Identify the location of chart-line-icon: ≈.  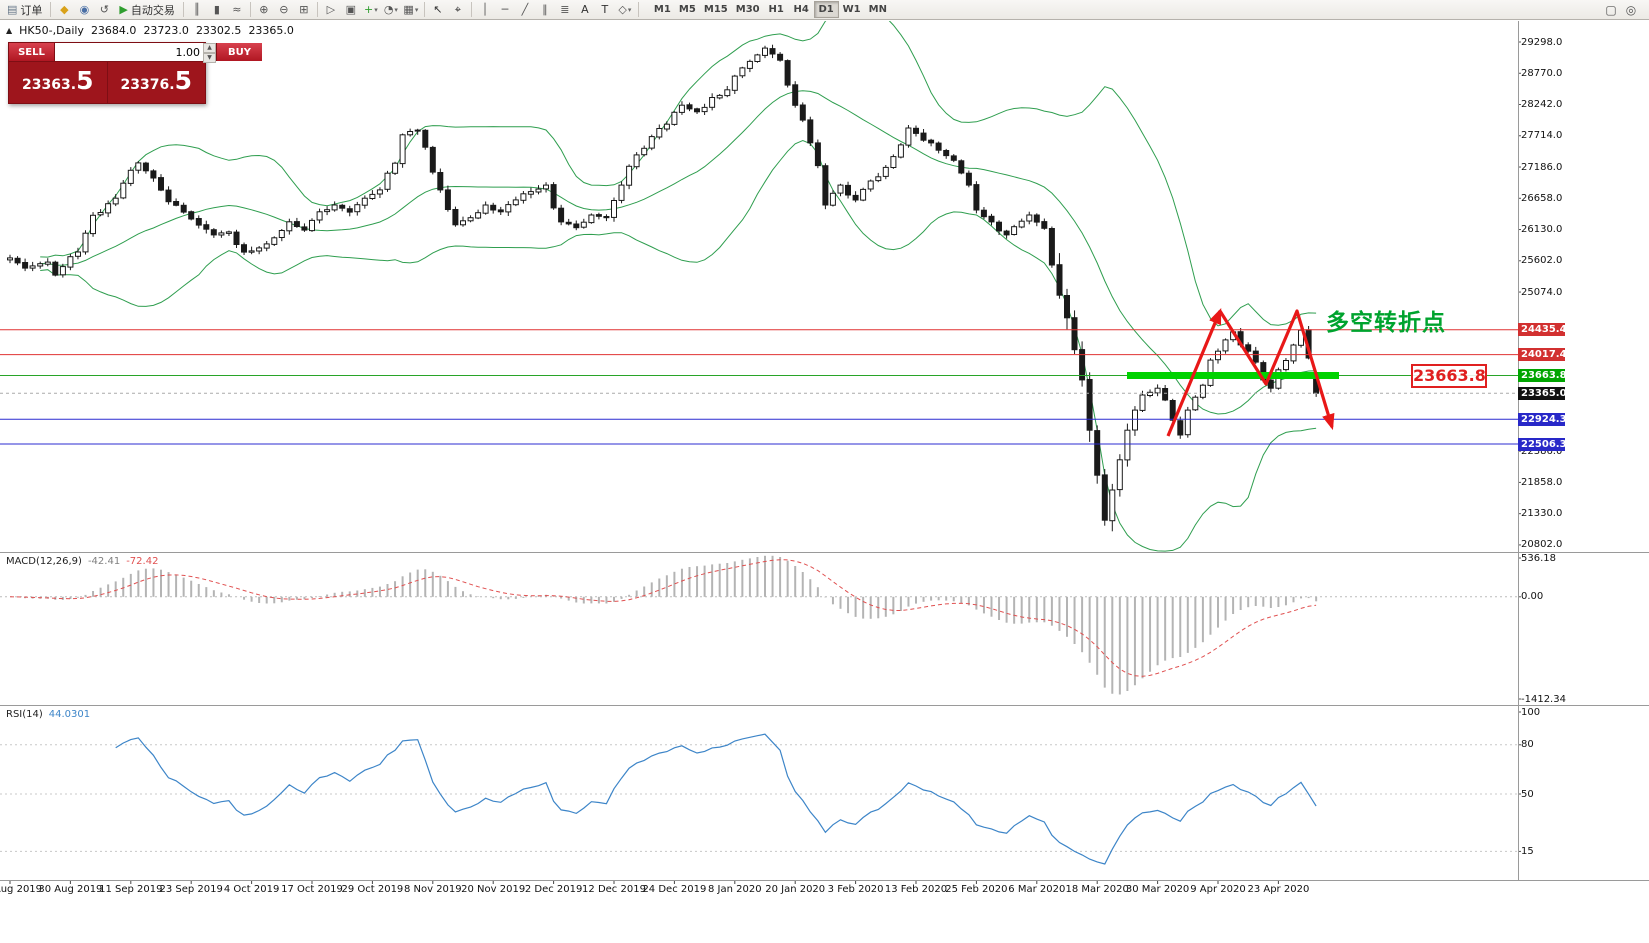
(237, 9).